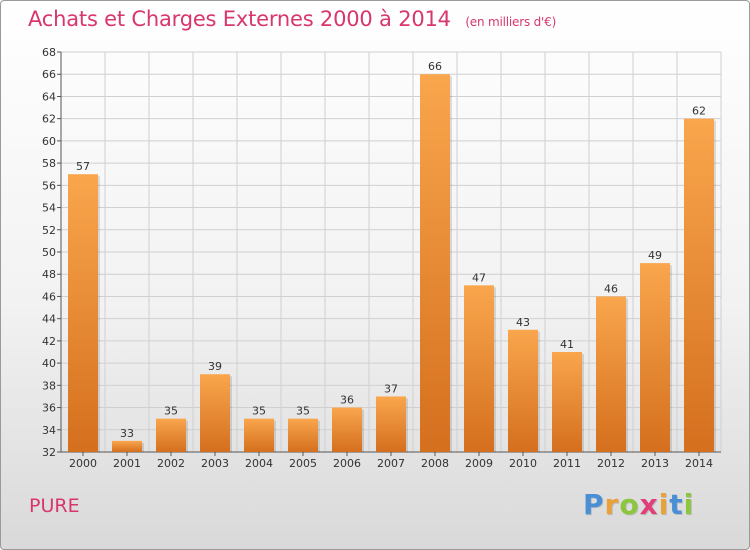 The width and height of the screenshot is (750, 550). I want to click on y-tick-label: 32, so click(49, 452).